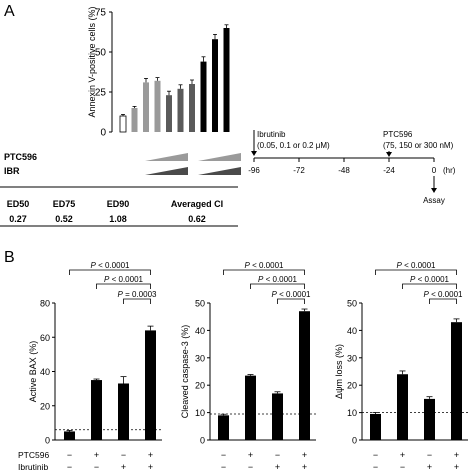  What do you see at coordinates (197, 219) in the screenshot?
I see `ci-value-averaged-ci: 0.62` at bounding box center [197, 219].